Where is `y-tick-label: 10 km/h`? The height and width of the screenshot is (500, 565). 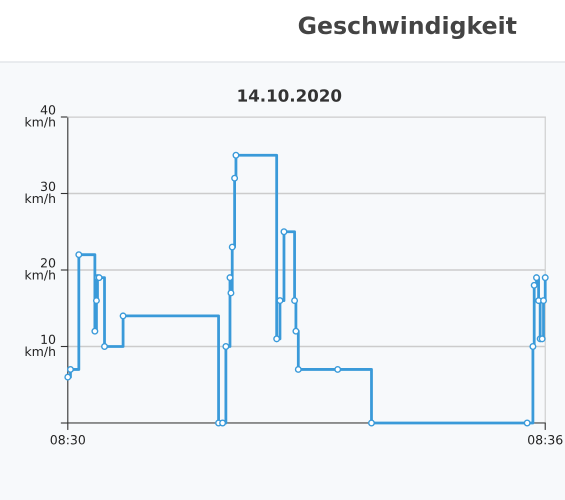 y-tick-label: 10 km/h is located at coordinates (41, 346).